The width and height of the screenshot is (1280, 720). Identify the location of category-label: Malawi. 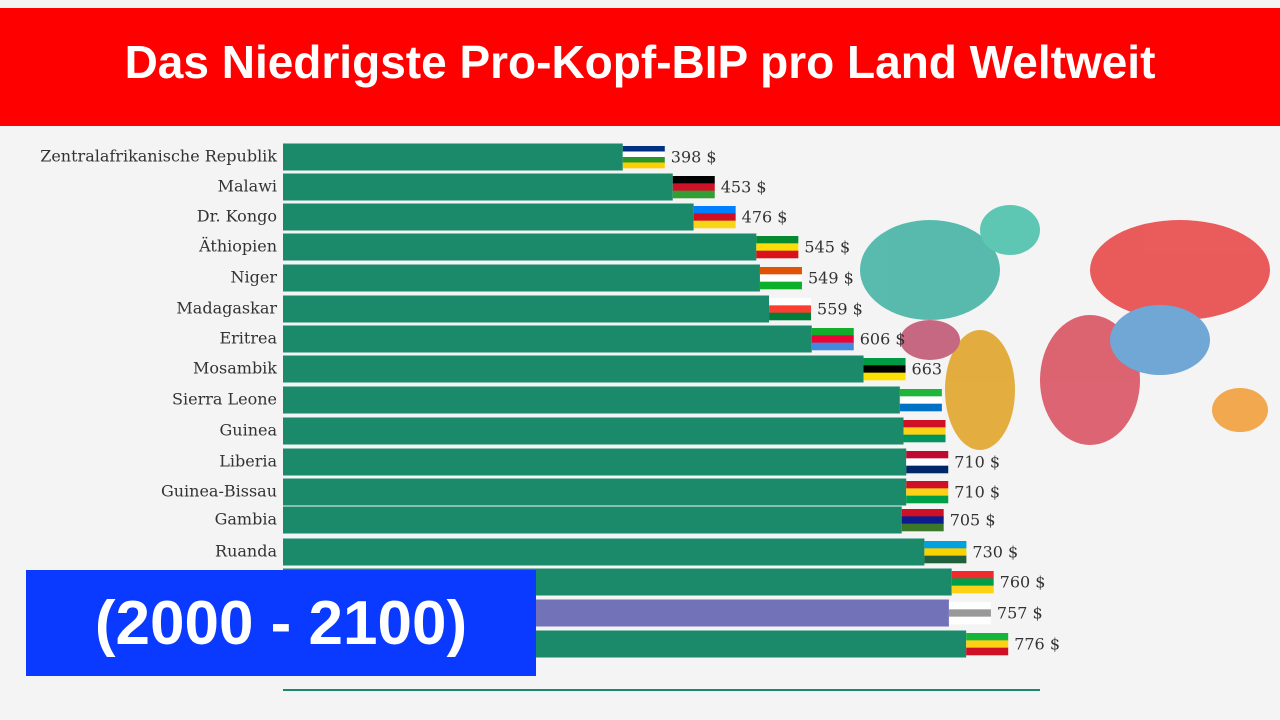
(247, 186).